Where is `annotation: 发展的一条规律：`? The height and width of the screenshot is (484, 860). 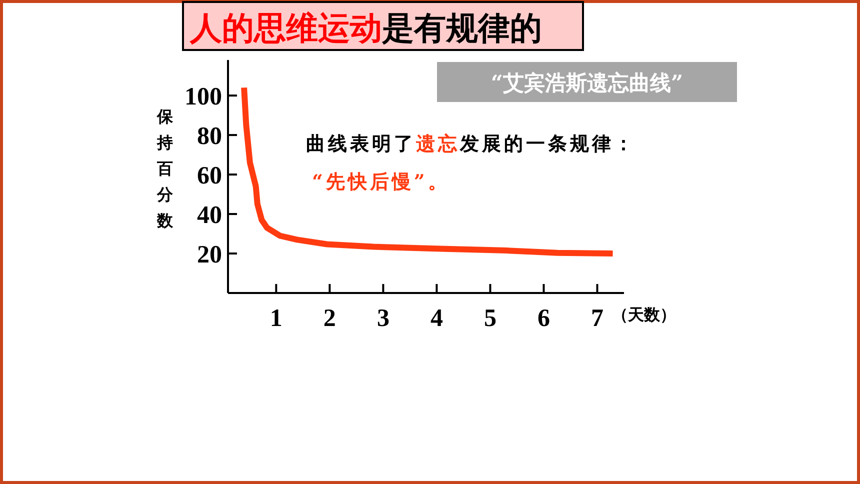 annotation: 发展的一条规律： is located at coordinates (547, 144).